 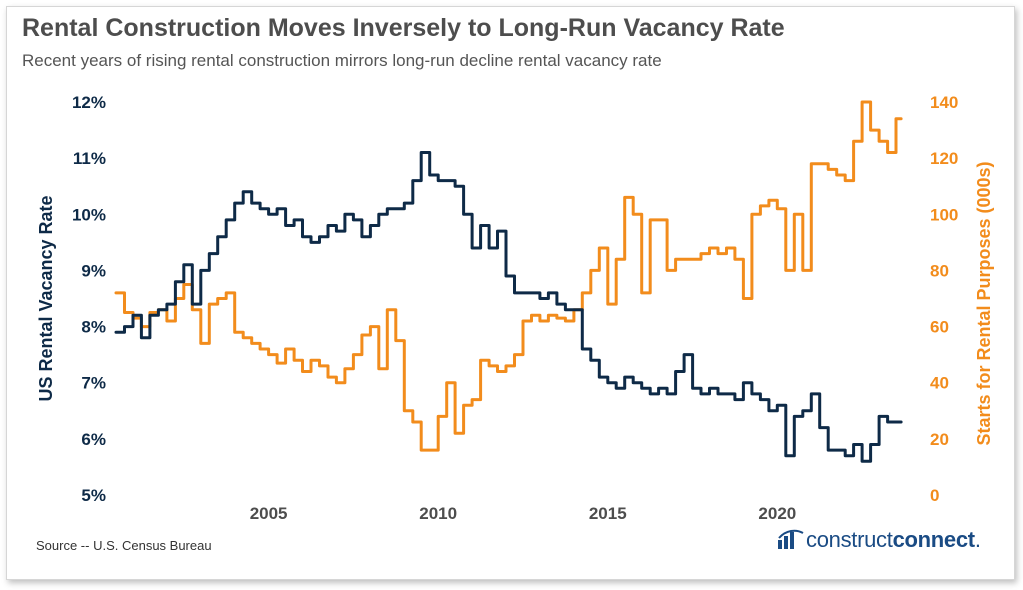 What do you see at coordinates (89, 299) in the screenshot?
I see `y-axis-left: 5% 6% 7% 8% 9% 10% 11% 12%` at bounding box center [89, 299].